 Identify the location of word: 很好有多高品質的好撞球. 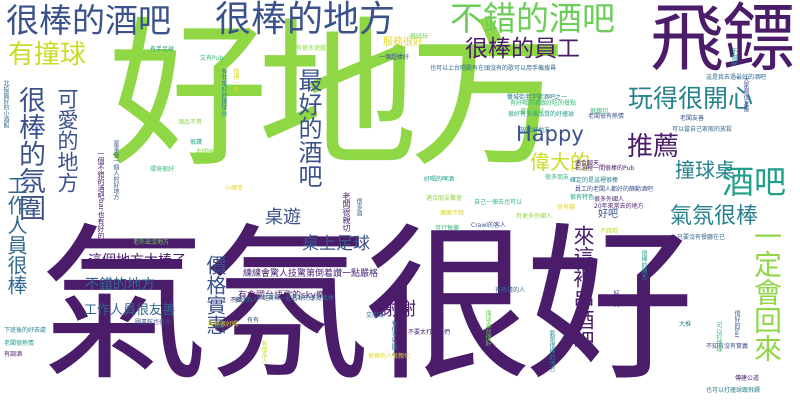
(541, 114).